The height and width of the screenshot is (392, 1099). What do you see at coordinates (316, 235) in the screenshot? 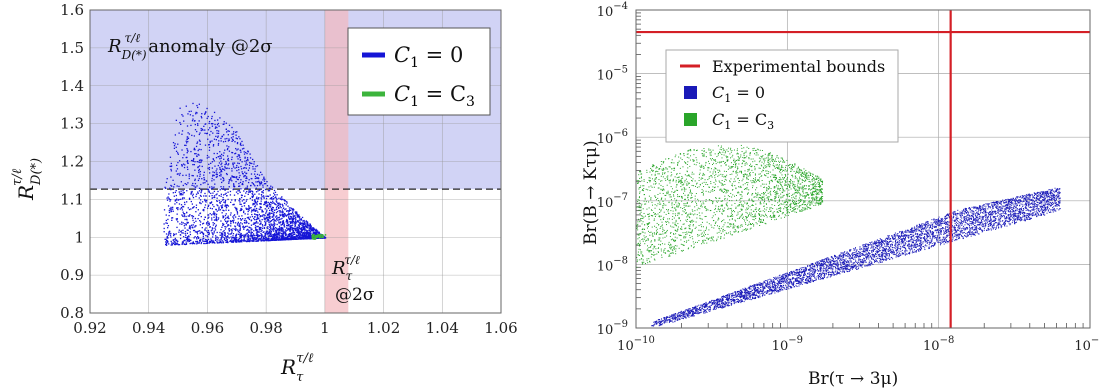
I see `data-point-c1-c3` at bounding box center [316, 235].